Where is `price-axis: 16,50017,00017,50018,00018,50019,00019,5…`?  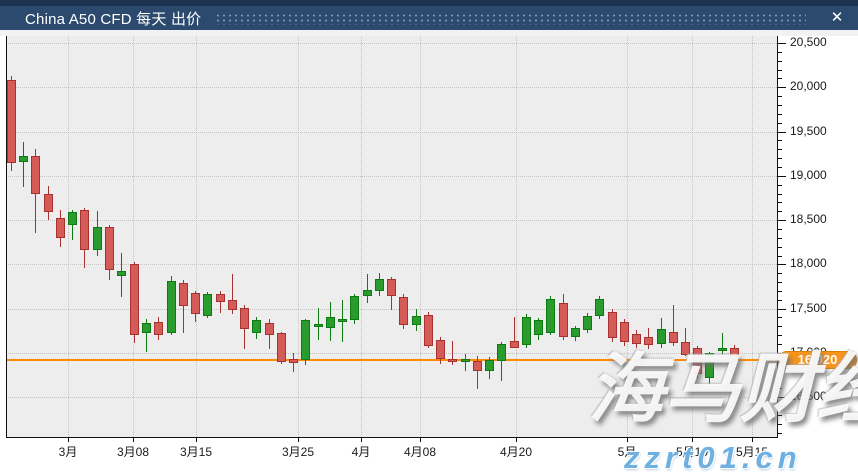 price-axis: 16,50017,00017,50018,00018,50019,00019,5… is located at coordinates (817, 236).